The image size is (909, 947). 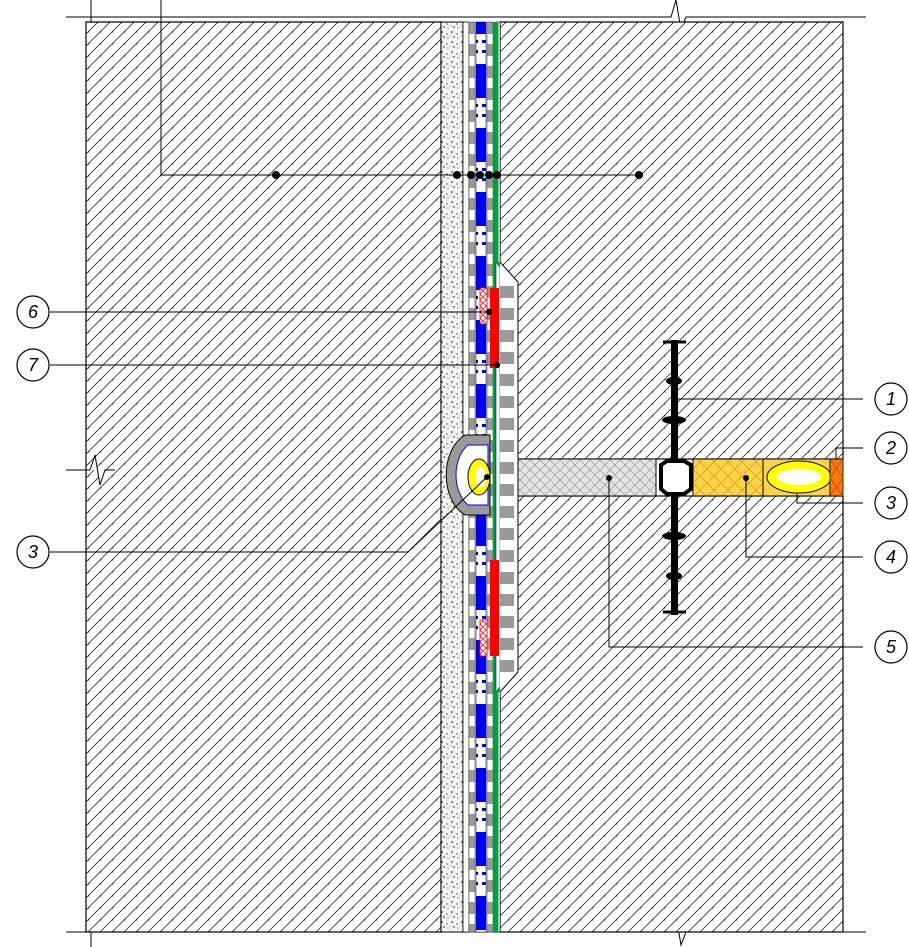 What do you see at coordinates (483, 638) in the screenshot?
I see `reinforcement-strip-lower` at bounding box center [483, 638].